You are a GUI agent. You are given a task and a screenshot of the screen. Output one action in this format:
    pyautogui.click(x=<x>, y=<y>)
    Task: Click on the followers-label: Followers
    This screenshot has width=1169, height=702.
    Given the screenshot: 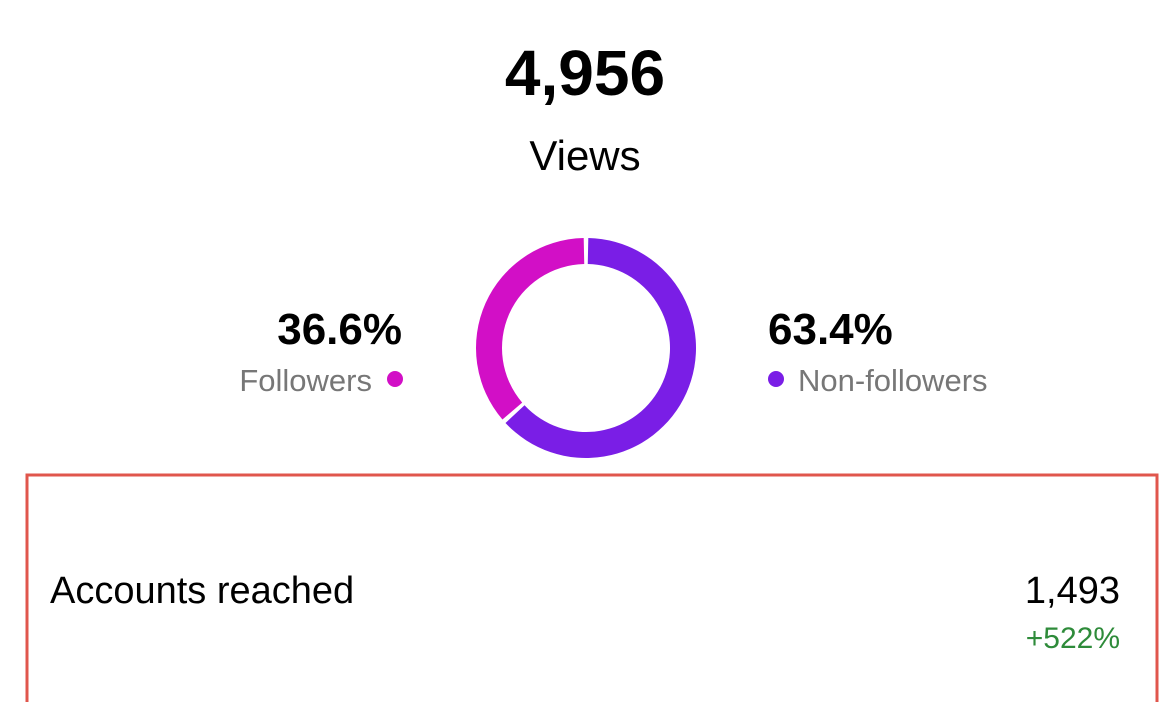 What is the action you would take?
    pyautogui.click(x=305, y=380)
    